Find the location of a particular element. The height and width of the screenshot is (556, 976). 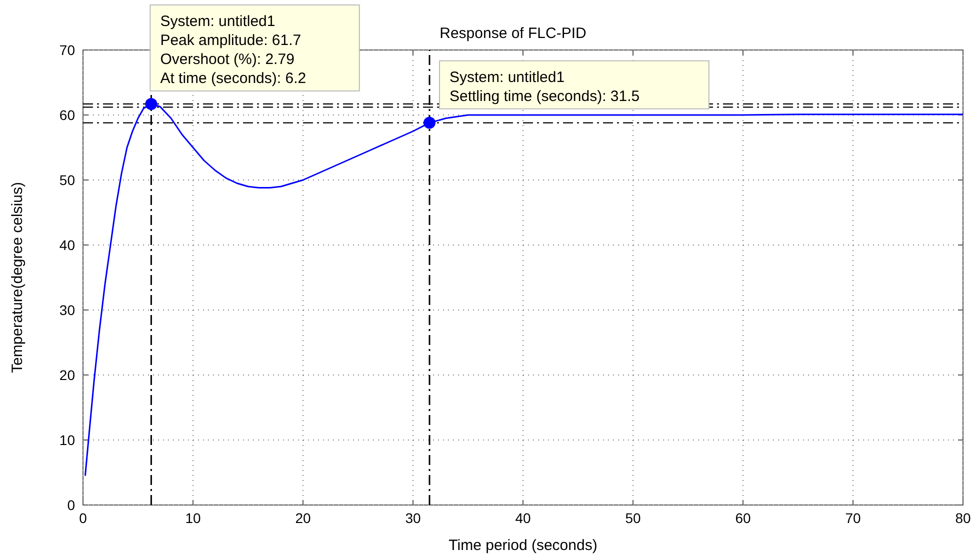

x-tick-label: 60 is located at coordinates (743, 518).